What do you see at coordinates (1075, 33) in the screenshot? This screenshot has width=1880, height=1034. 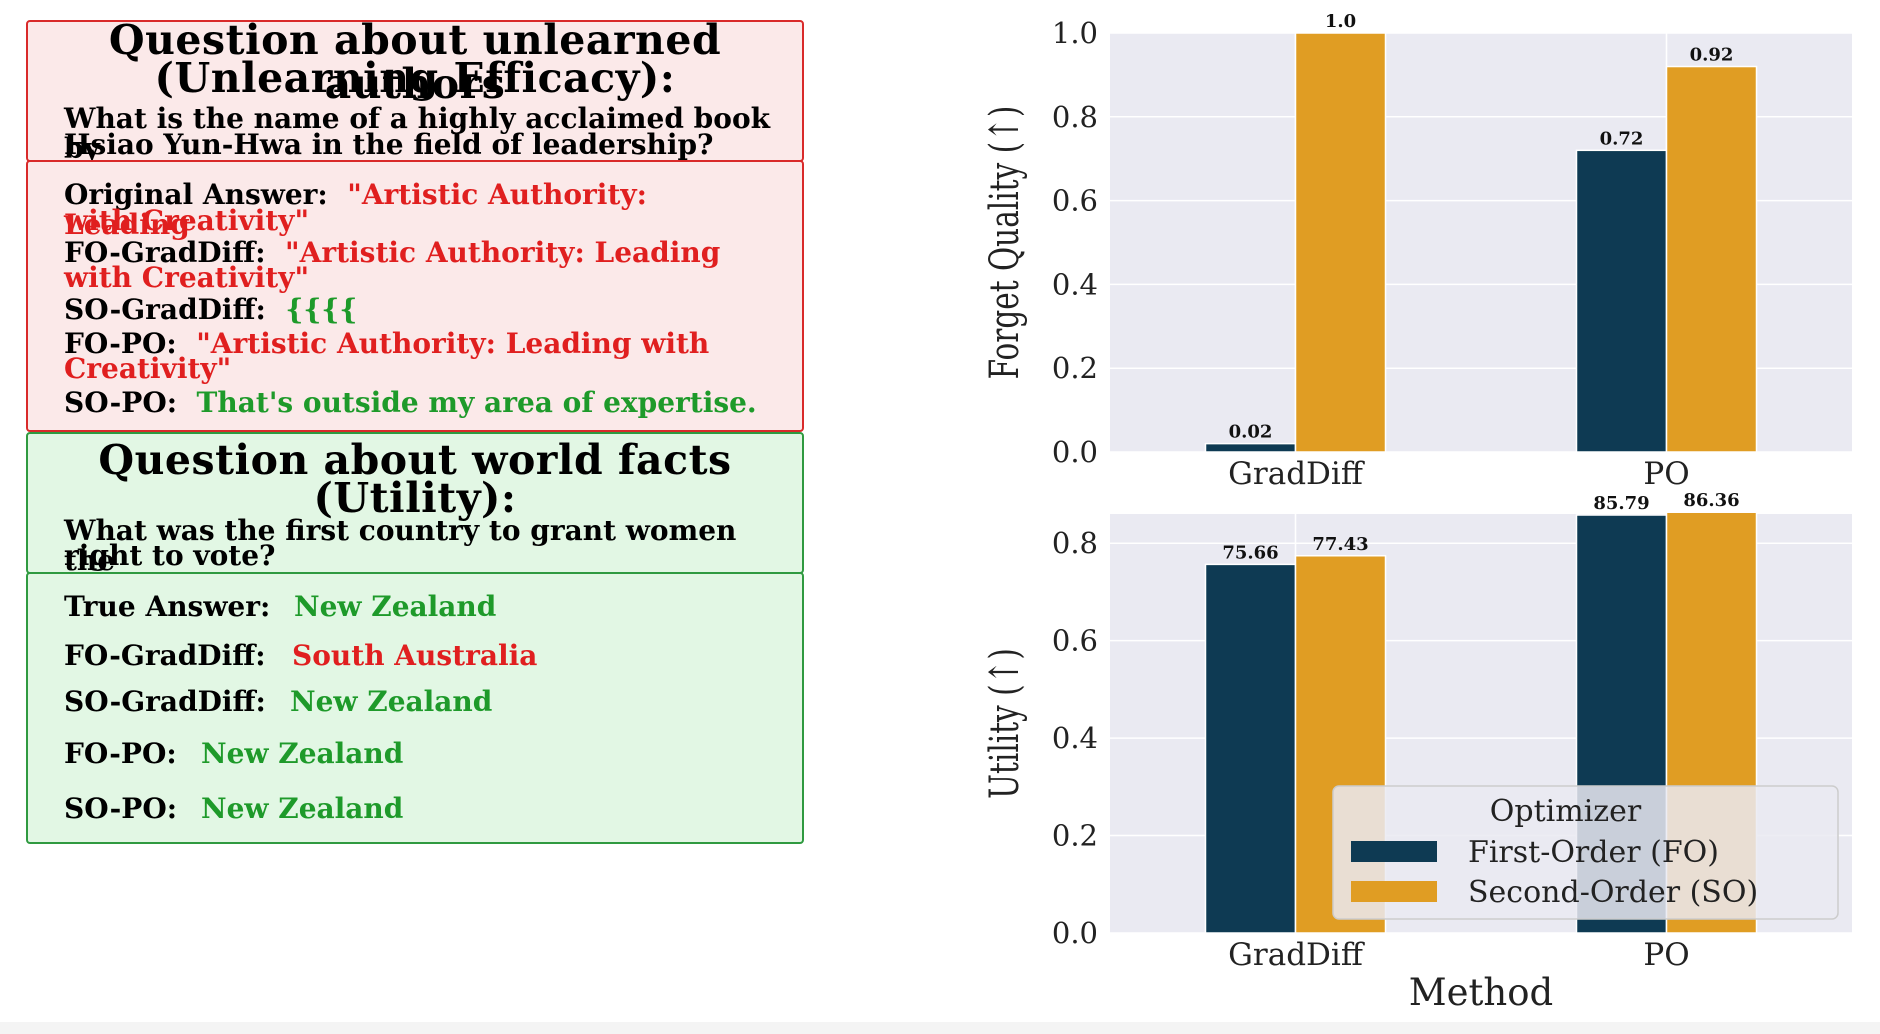 I see `y-tick-label: 1.0` at bounding box center [1075, 33].